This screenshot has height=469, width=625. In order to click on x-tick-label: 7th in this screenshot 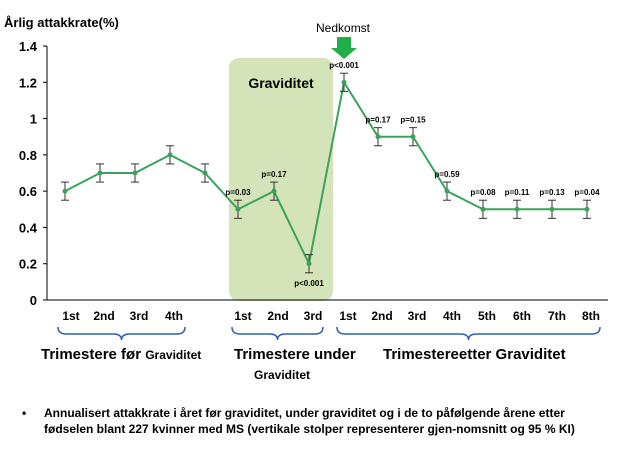, I will do `click(557, 316)`.